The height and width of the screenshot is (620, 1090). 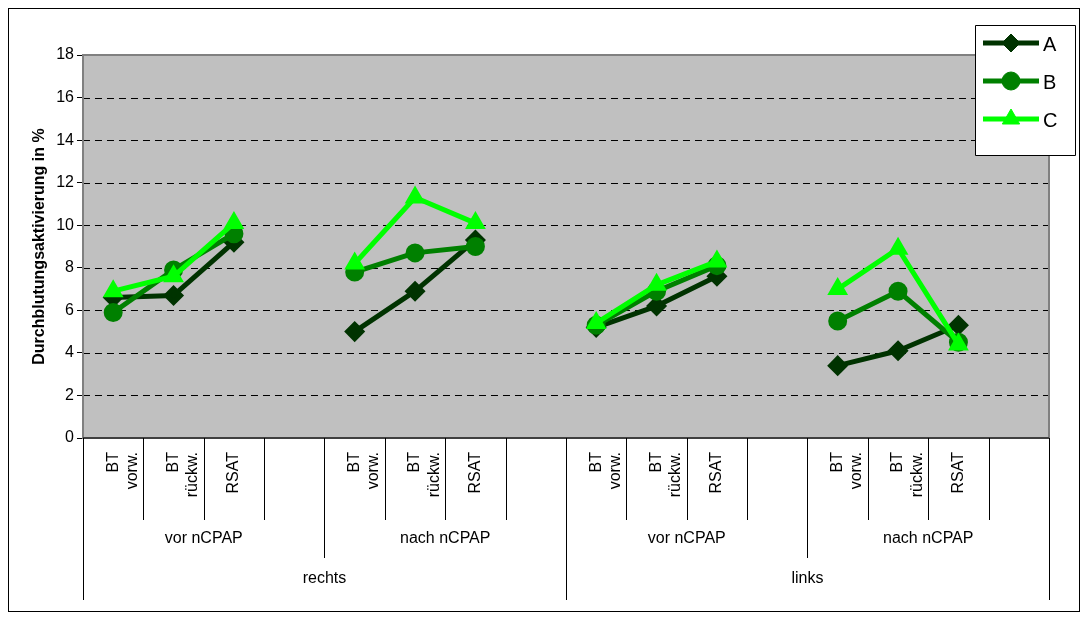 What do you see at coordinates (324, 578) in the screenshot?
I see `text: rechts` at bounding box center [324, 578].